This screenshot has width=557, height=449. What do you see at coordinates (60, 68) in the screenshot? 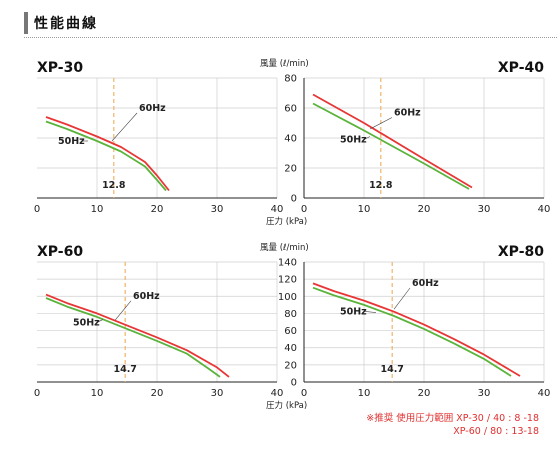
I see `chart-title: XP-30` at bounding box center [60, 68].